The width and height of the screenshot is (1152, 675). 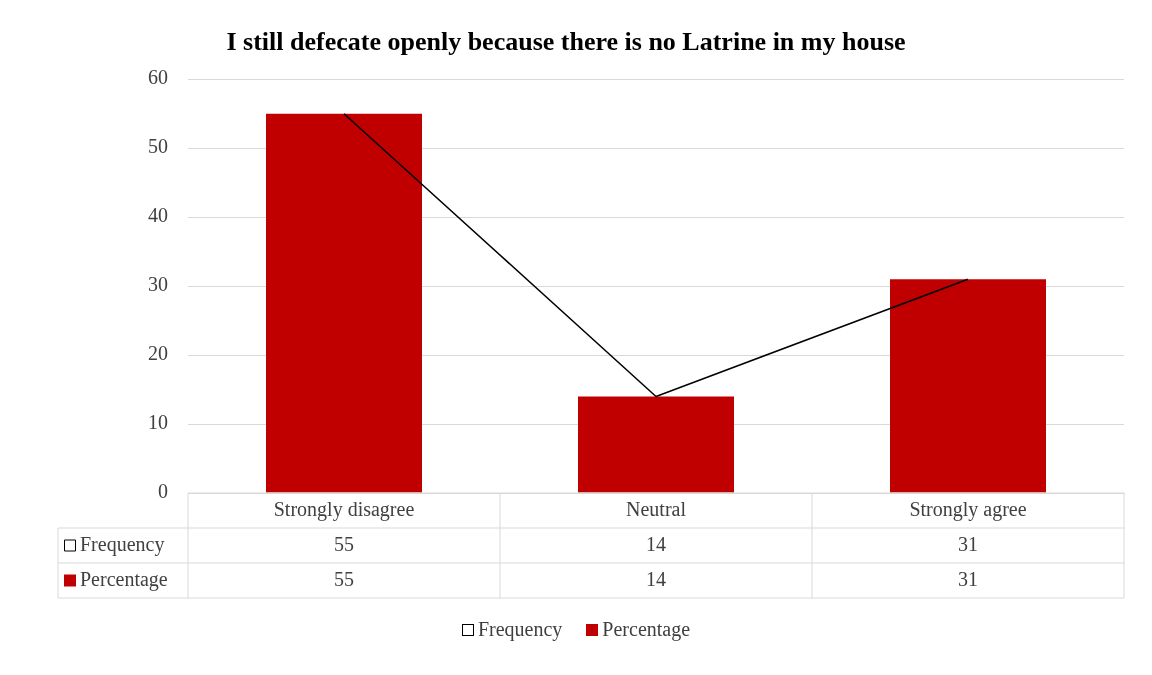 What do you see at coordinates (520, 629) in the screenshot?
I see `legend-label: Frequency` at bounding box center [520, 629].